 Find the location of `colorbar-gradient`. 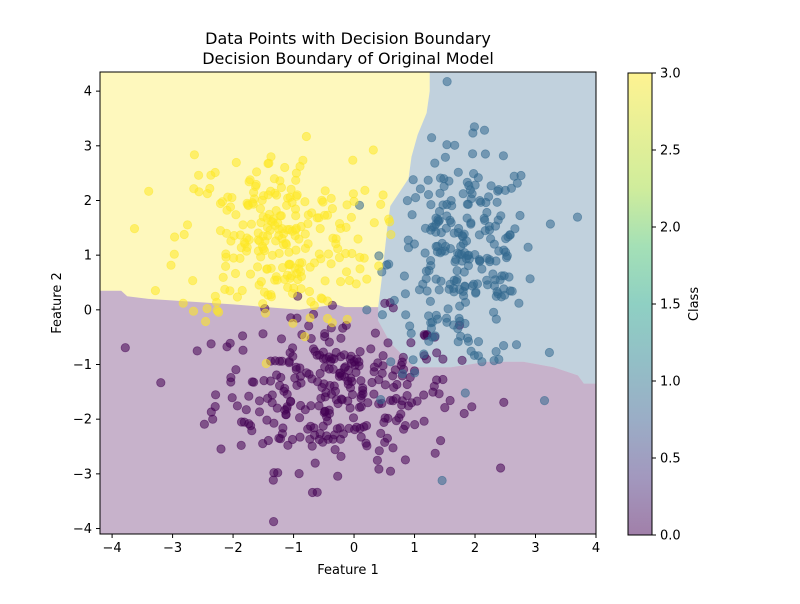

colorbar-gradient is located at coordinates (640, 304).